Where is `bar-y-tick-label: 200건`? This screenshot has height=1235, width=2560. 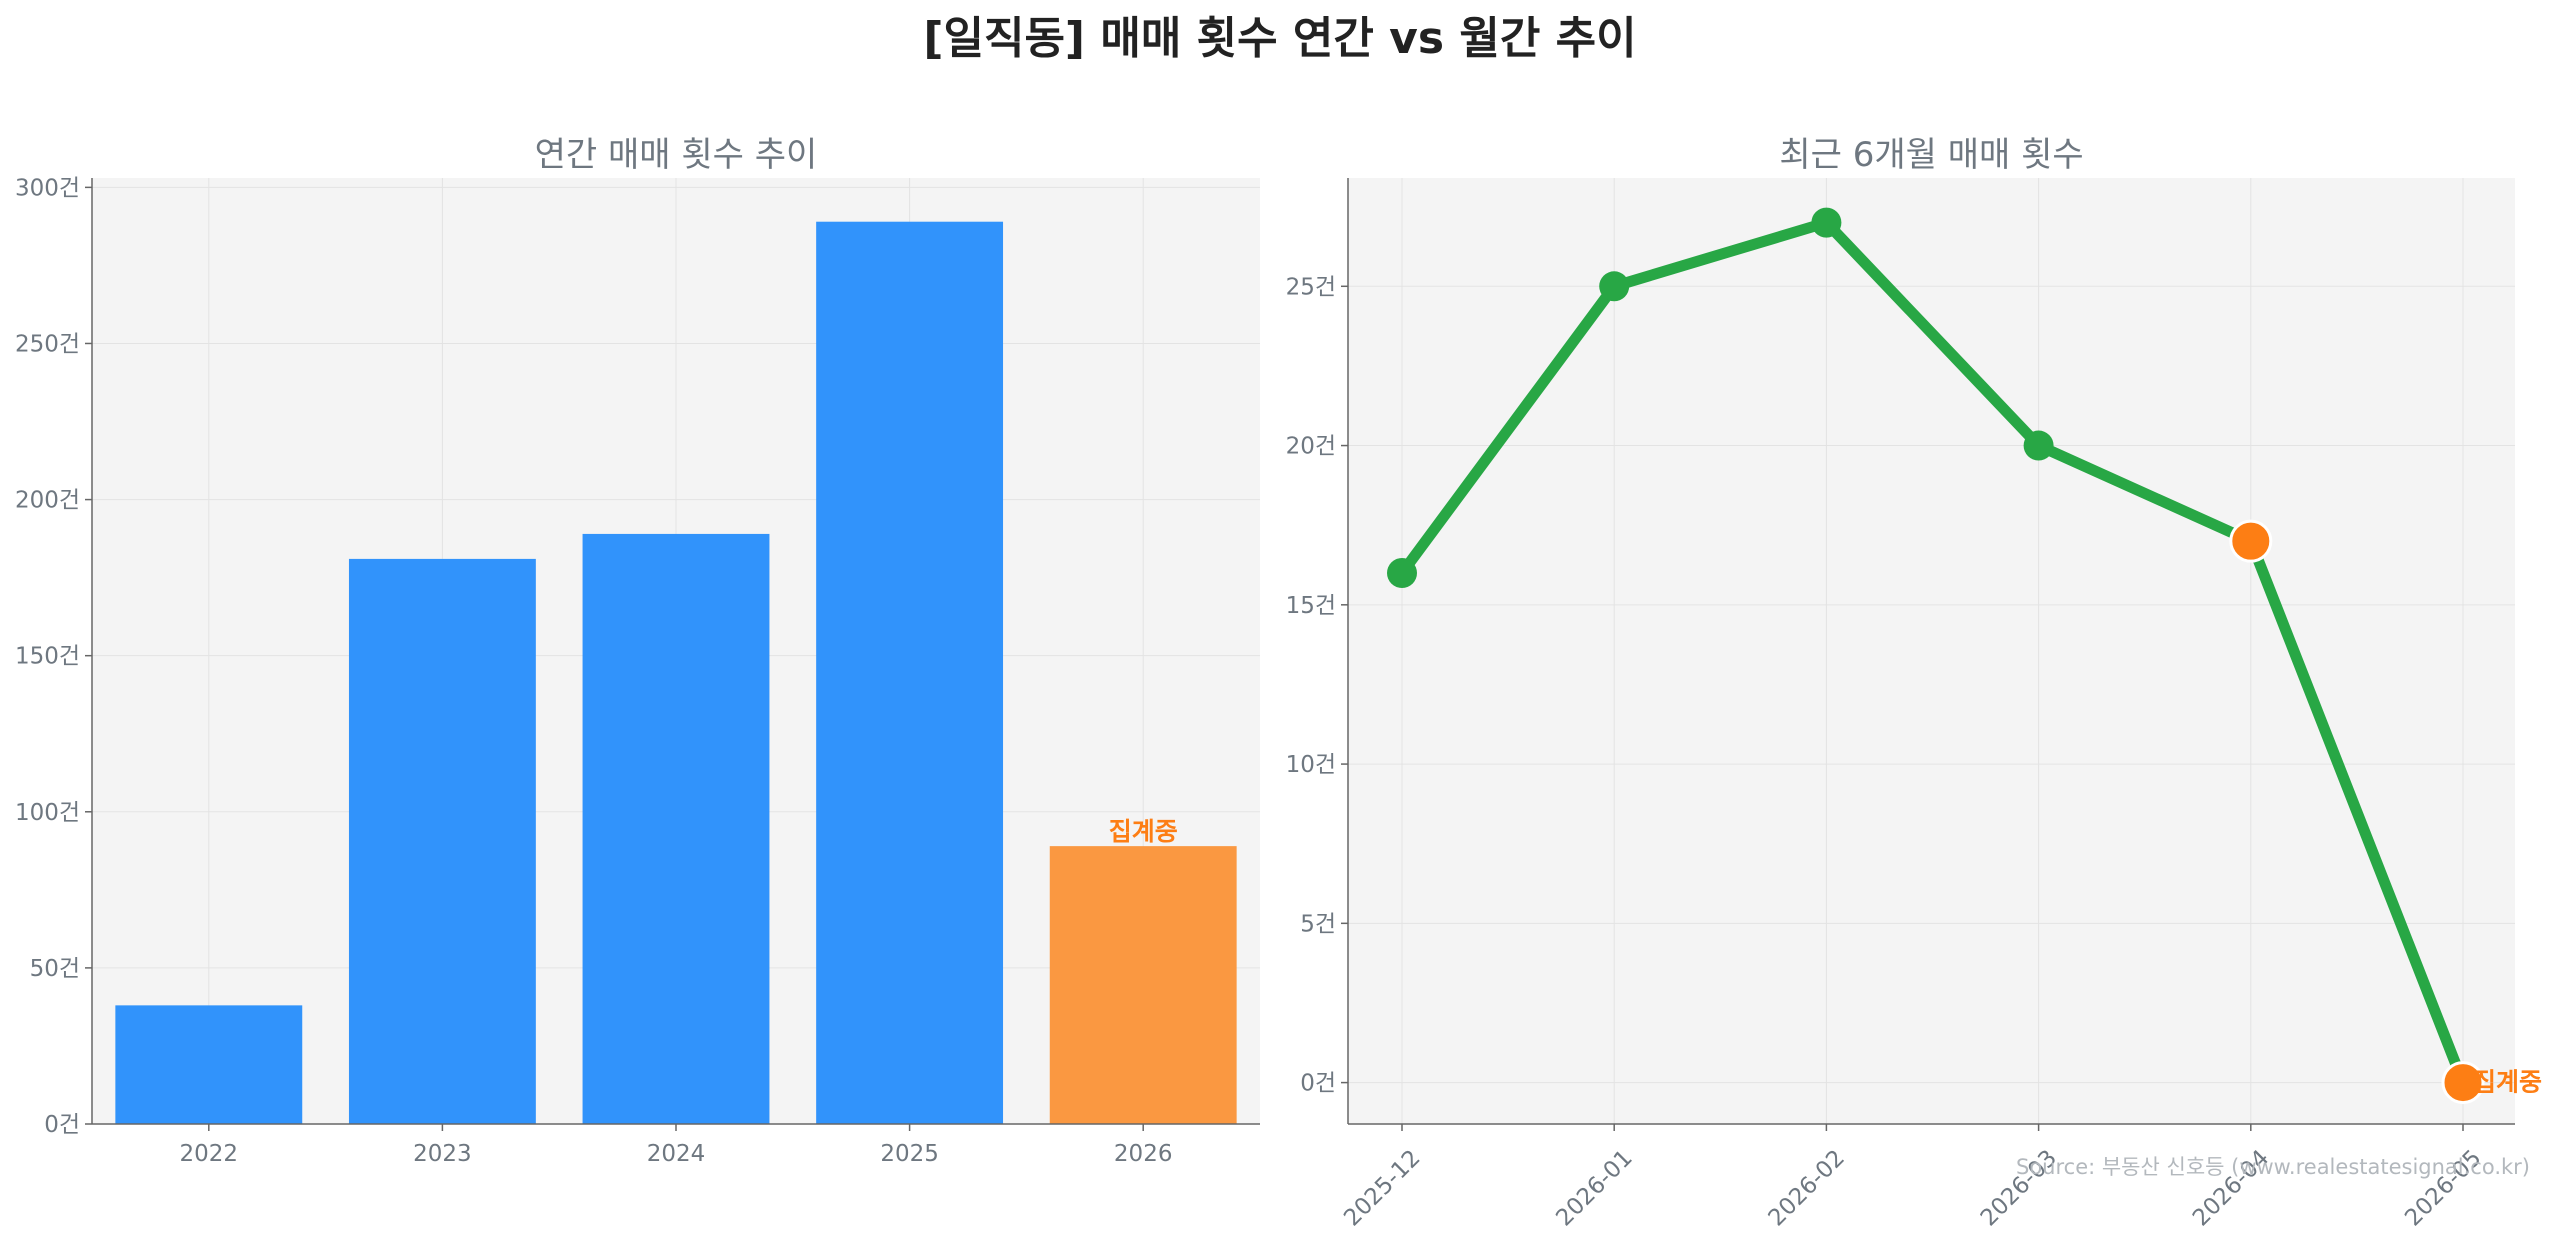 bar-y-tick-label: 200건 is located at coordinates (47, 501).